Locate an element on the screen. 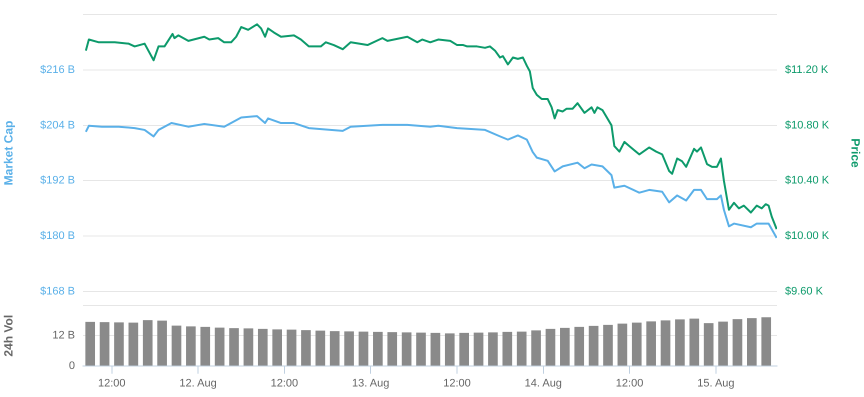 This screenshot has height=397, width=864. y2-axis-title: Price is located at coordinates (855, 153).